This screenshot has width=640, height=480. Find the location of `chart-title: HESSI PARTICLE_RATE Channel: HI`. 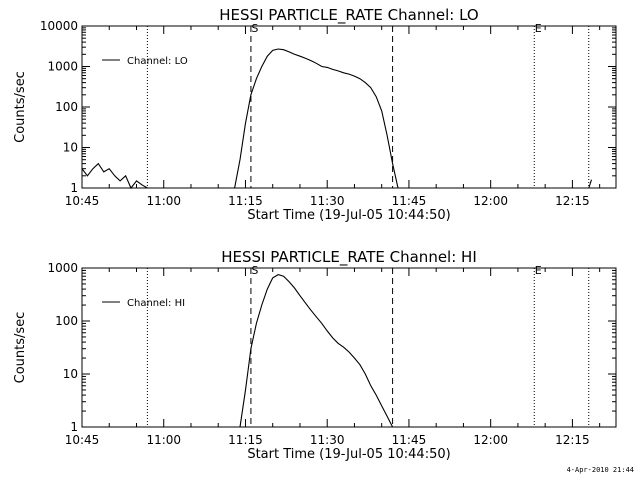

chart-title: HESSI PARTICLE_RATE Channel: HI is located at coordinates (349, 257).